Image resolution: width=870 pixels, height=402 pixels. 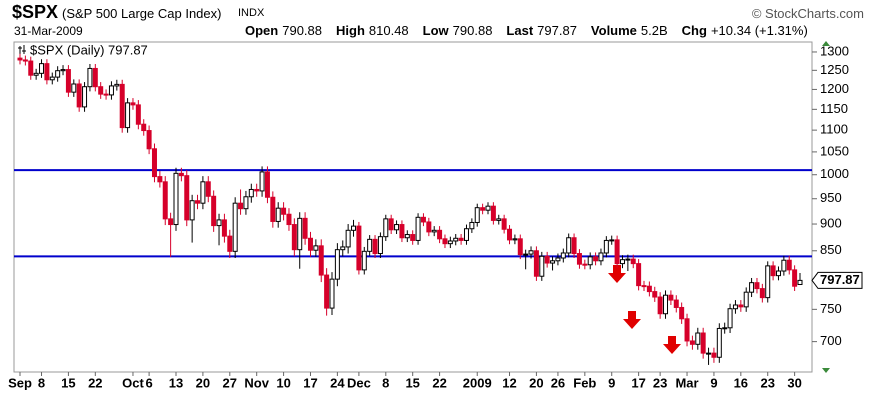 I want to click on quote-value: 790.88, so click(x=472, y=30).